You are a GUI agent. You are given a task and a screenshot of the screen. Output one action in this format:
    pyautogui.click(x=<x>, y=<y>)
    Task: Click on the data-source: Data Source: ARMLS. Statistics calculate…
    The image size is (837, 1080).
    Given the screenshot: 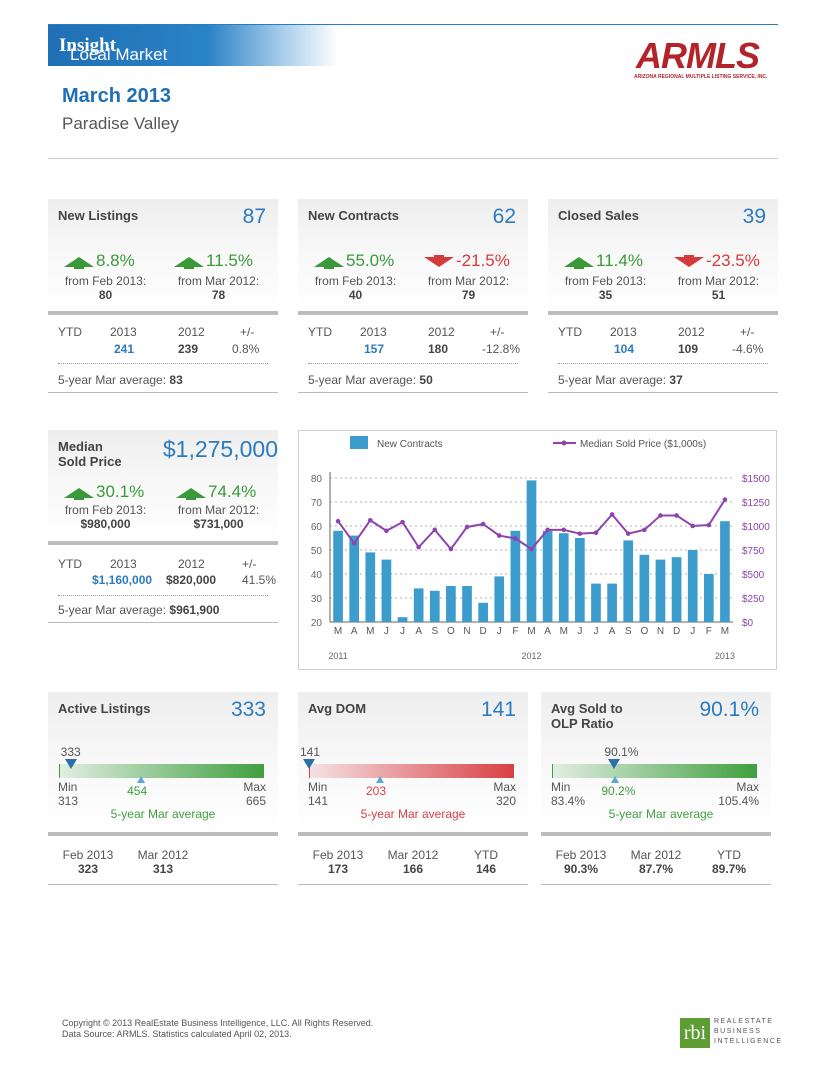 What is the action you would take?
    pyautogui.click(x=177, y=1034)
    